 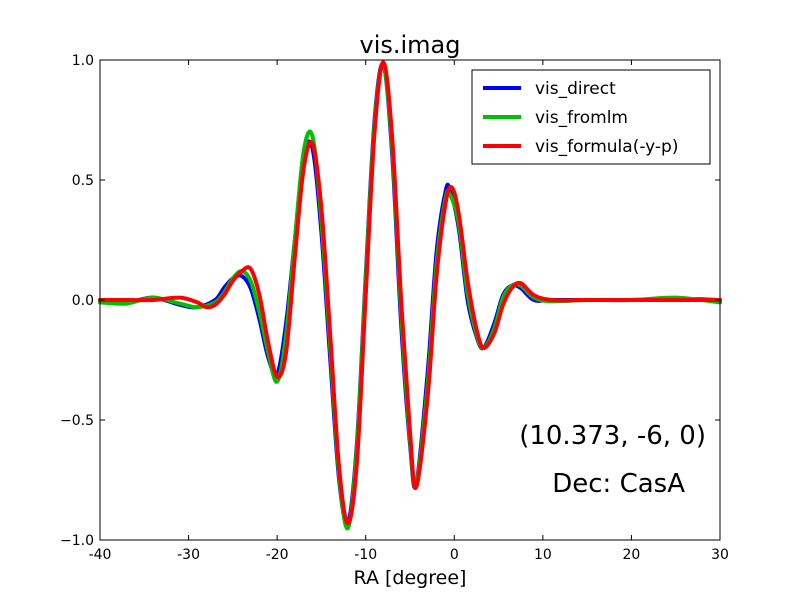 I want to click on x-tick-label: -10, so click(x=365, y=555).